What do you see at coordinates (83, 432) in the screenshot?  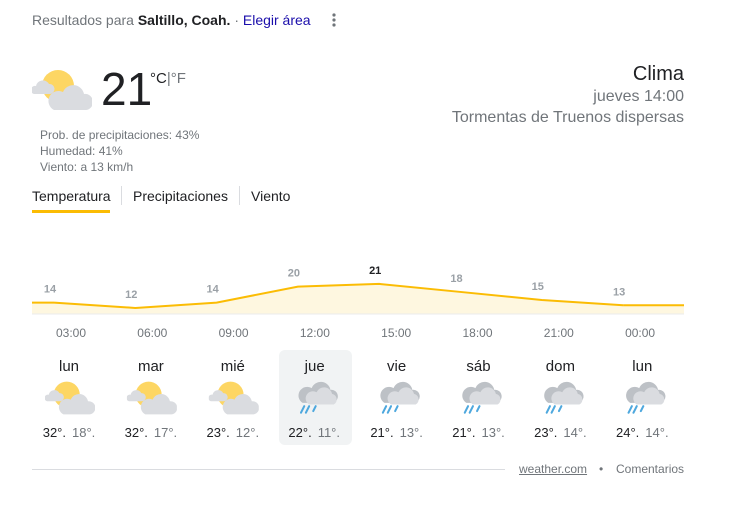 I see `low: 18°.` at bounding box center [83, 432].